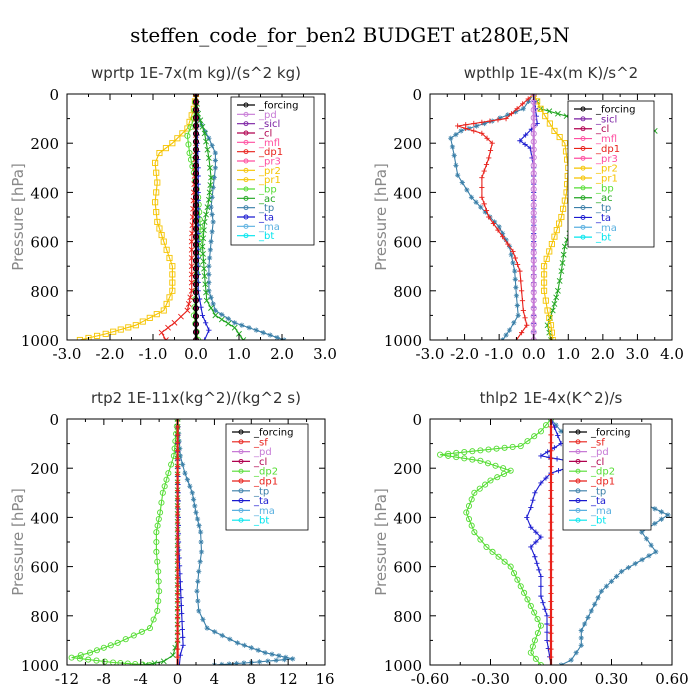 Image resolution: width=700 pixels, height=700 pixels. What do you see at coordinates (350, 35) in the screenshot?
I see `figure-title: steffen_code_for_ben2 BUDGET at280E,5N` at bounding box center [350, 35].